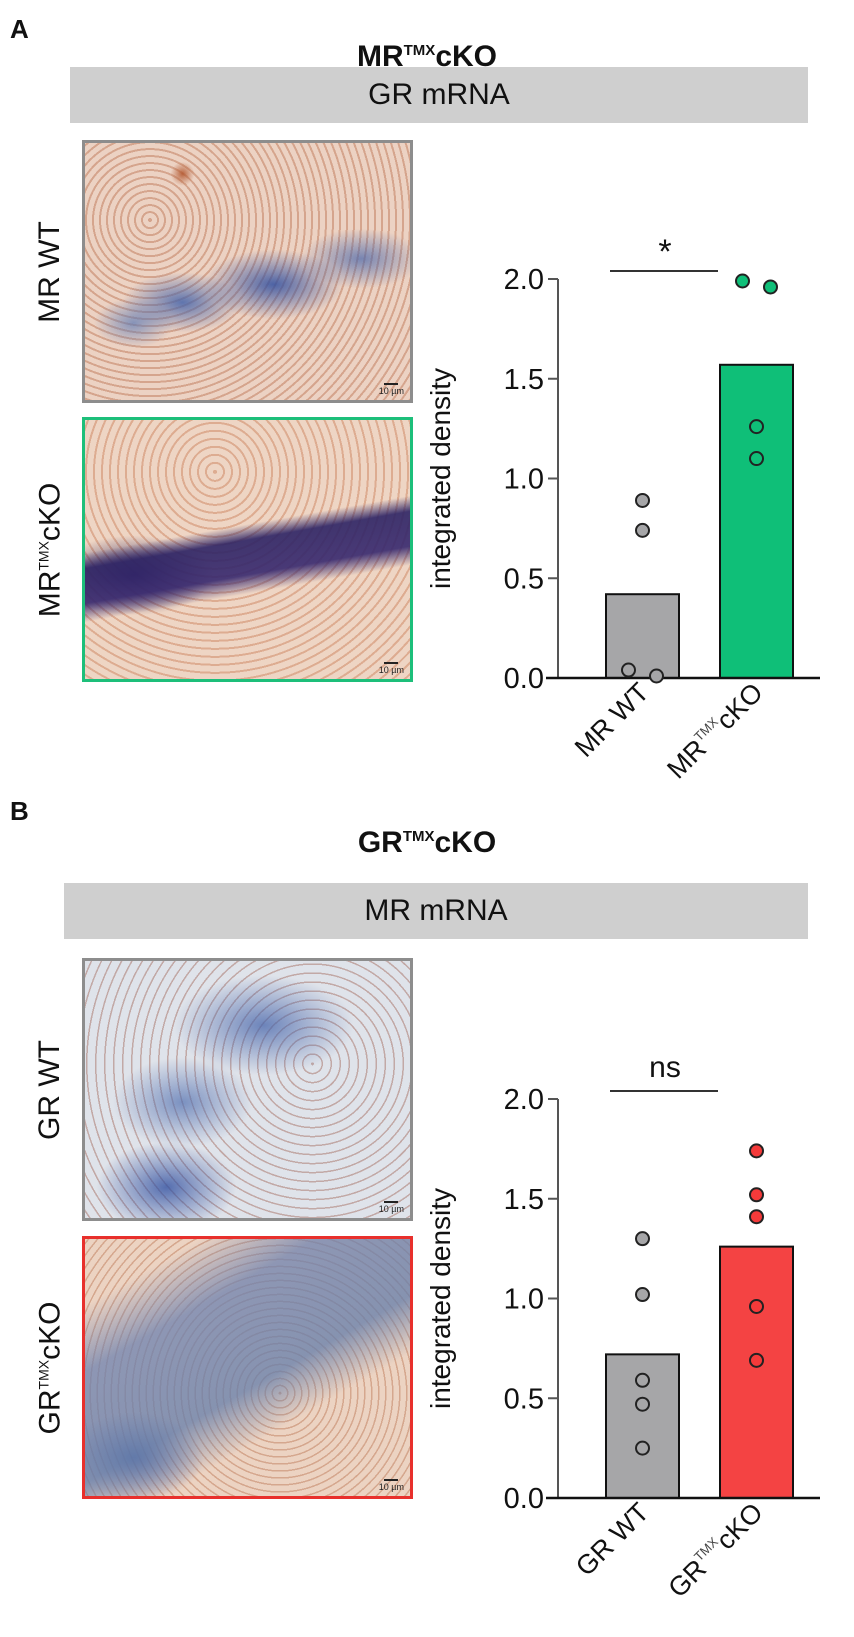 This screenshot has height=1637, width=854. What do you see at coordinates (612, 720) in the screenshot?
I see `x-tick-label: MR WT` at bounding box center [612, 720].